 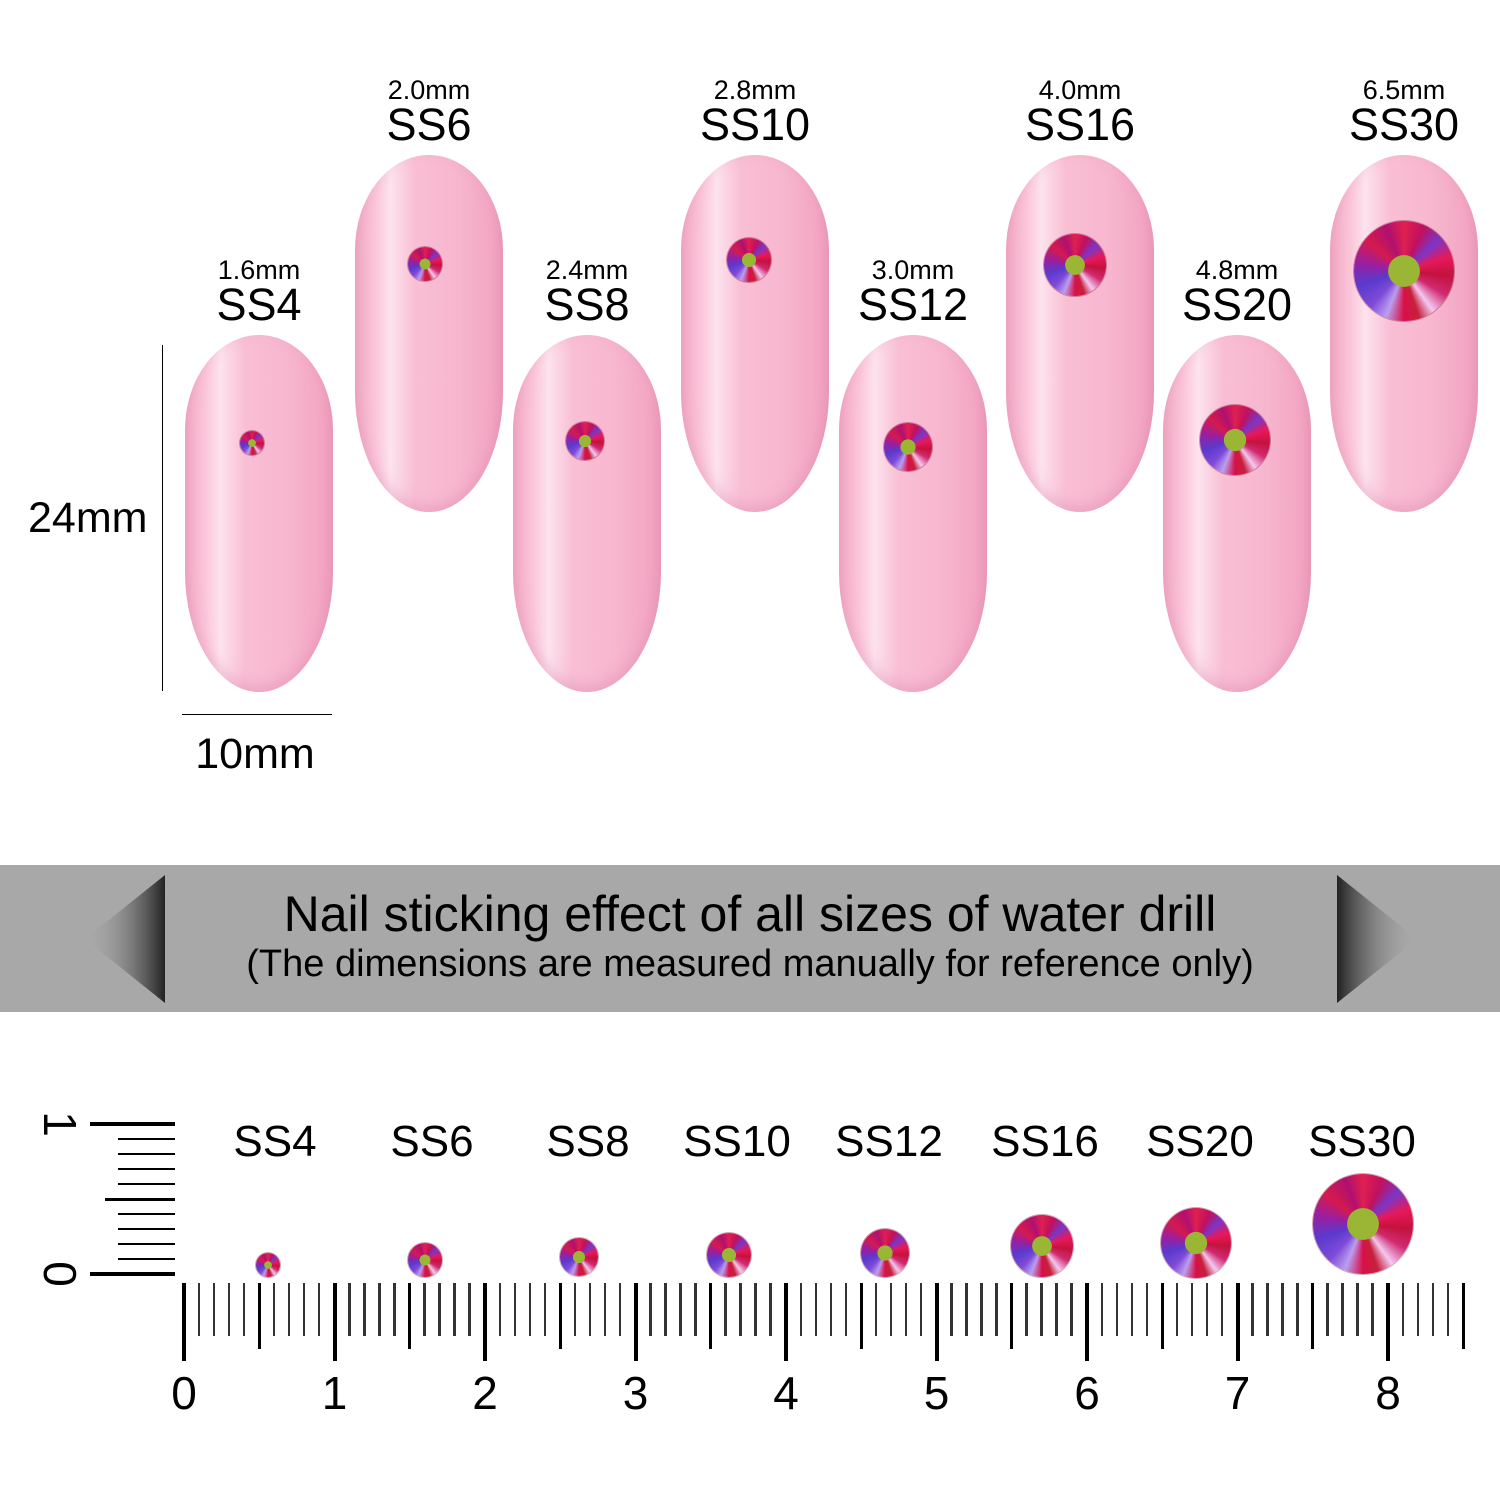 I want to click on width-dimension-label: 10mm, so click(x=255, y=754).